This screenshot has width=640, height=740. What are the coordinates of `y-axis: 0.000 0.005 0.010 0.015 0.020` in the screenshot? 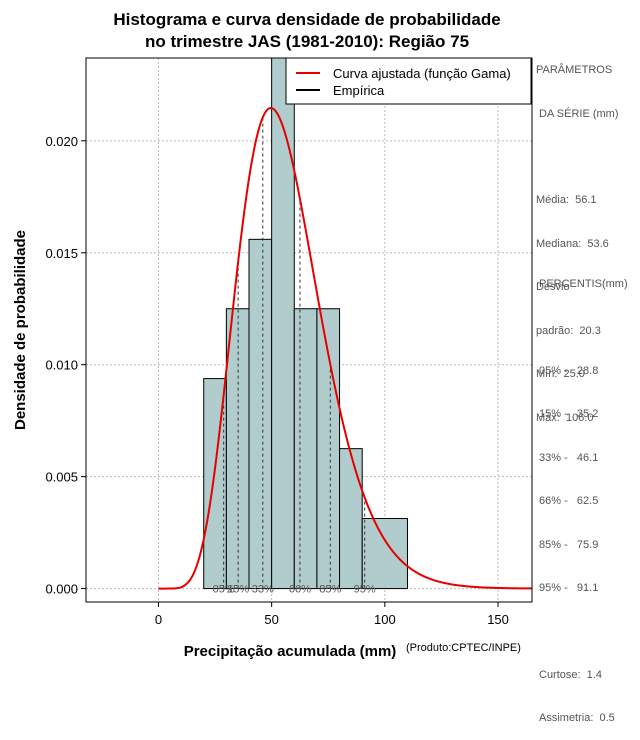 It's located at (65, 365).